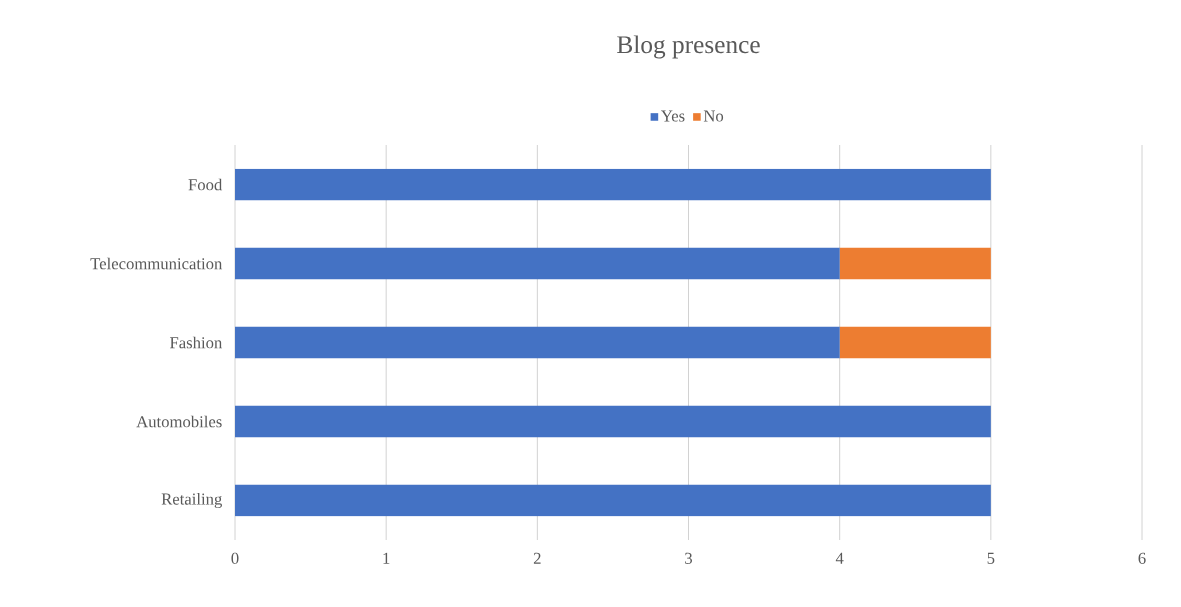 The width and height of the screenshot is (1181, 607). Describe the element at coordinates (537, 558) in the screenshot. I see `x-tick-label: 2` at that location.